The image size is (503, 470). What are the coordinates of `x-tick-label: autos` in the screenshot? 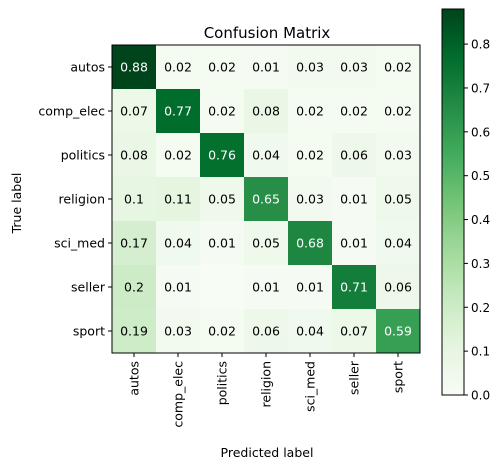 It's located at (134, 378).